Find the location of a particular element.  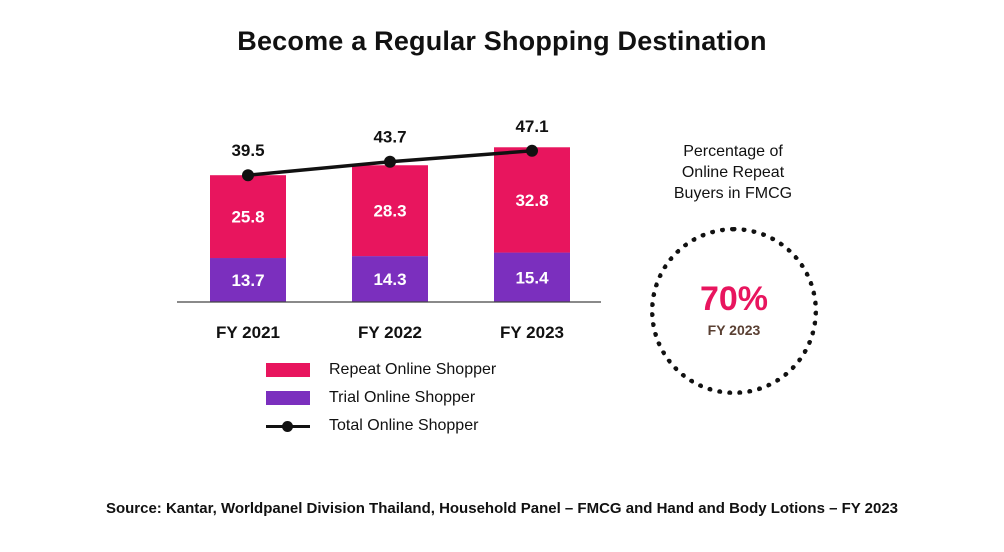

bar-value-label: 13.7 is located at coordinates (247, 280).